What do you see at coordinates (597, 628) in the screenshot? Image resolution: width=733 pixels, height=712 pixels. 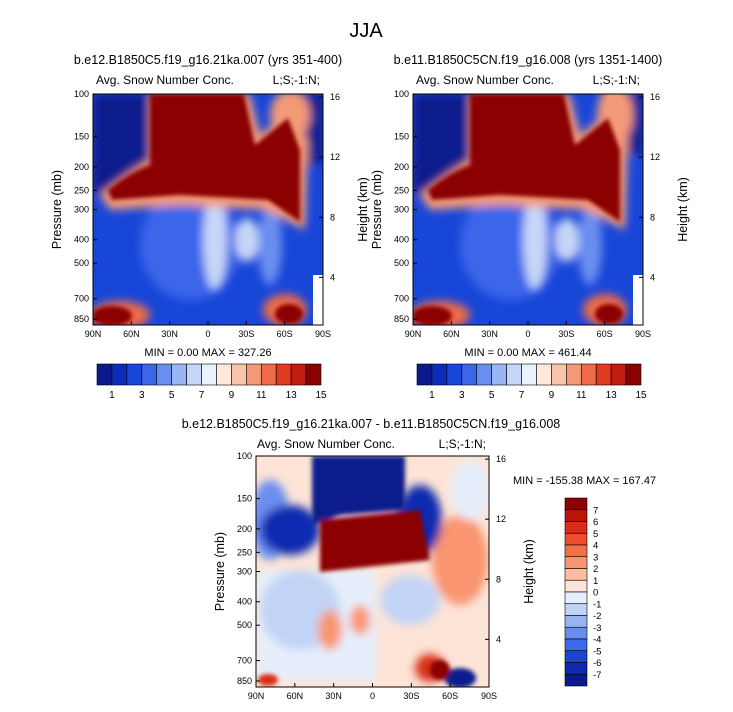 I see `colorbar-label: -3` at bounding box center [597, 628].